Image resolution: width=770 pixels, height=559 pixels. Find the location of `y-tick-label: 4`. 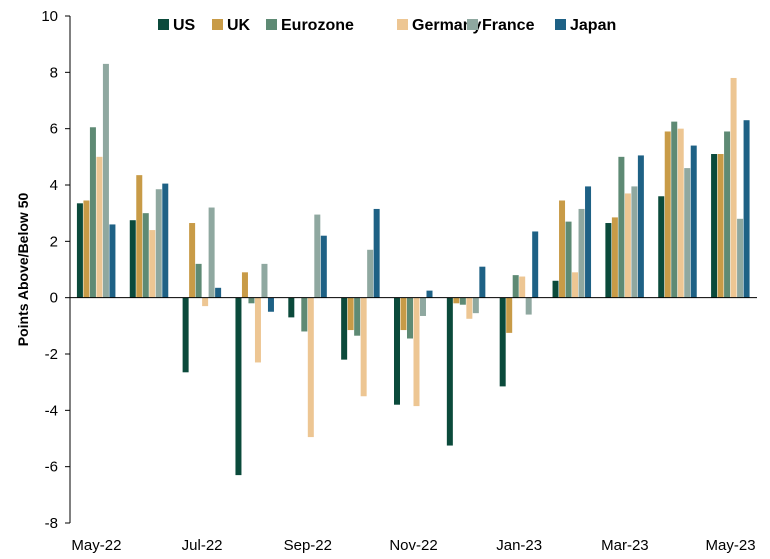

y-tick-label: 4 is located at coordinates (54, 185).